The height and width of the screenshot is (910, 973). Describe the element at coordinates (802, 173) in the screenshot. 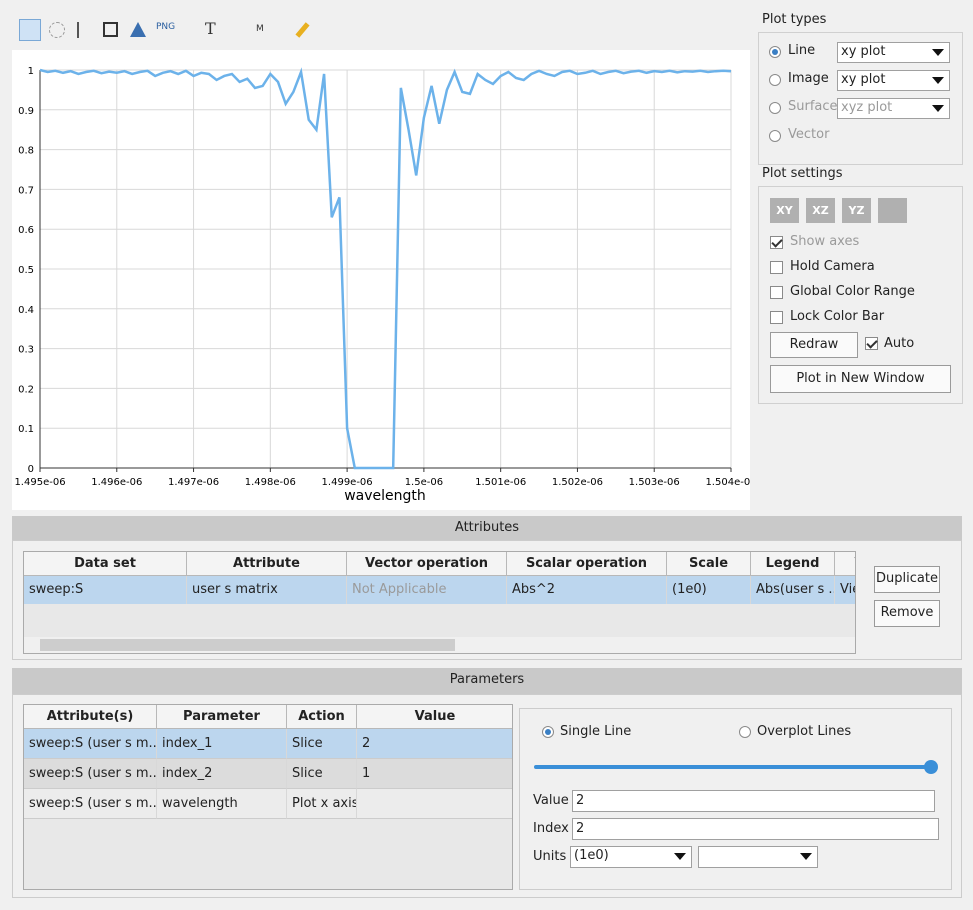

I see `group-title: Plot settings` at that location.